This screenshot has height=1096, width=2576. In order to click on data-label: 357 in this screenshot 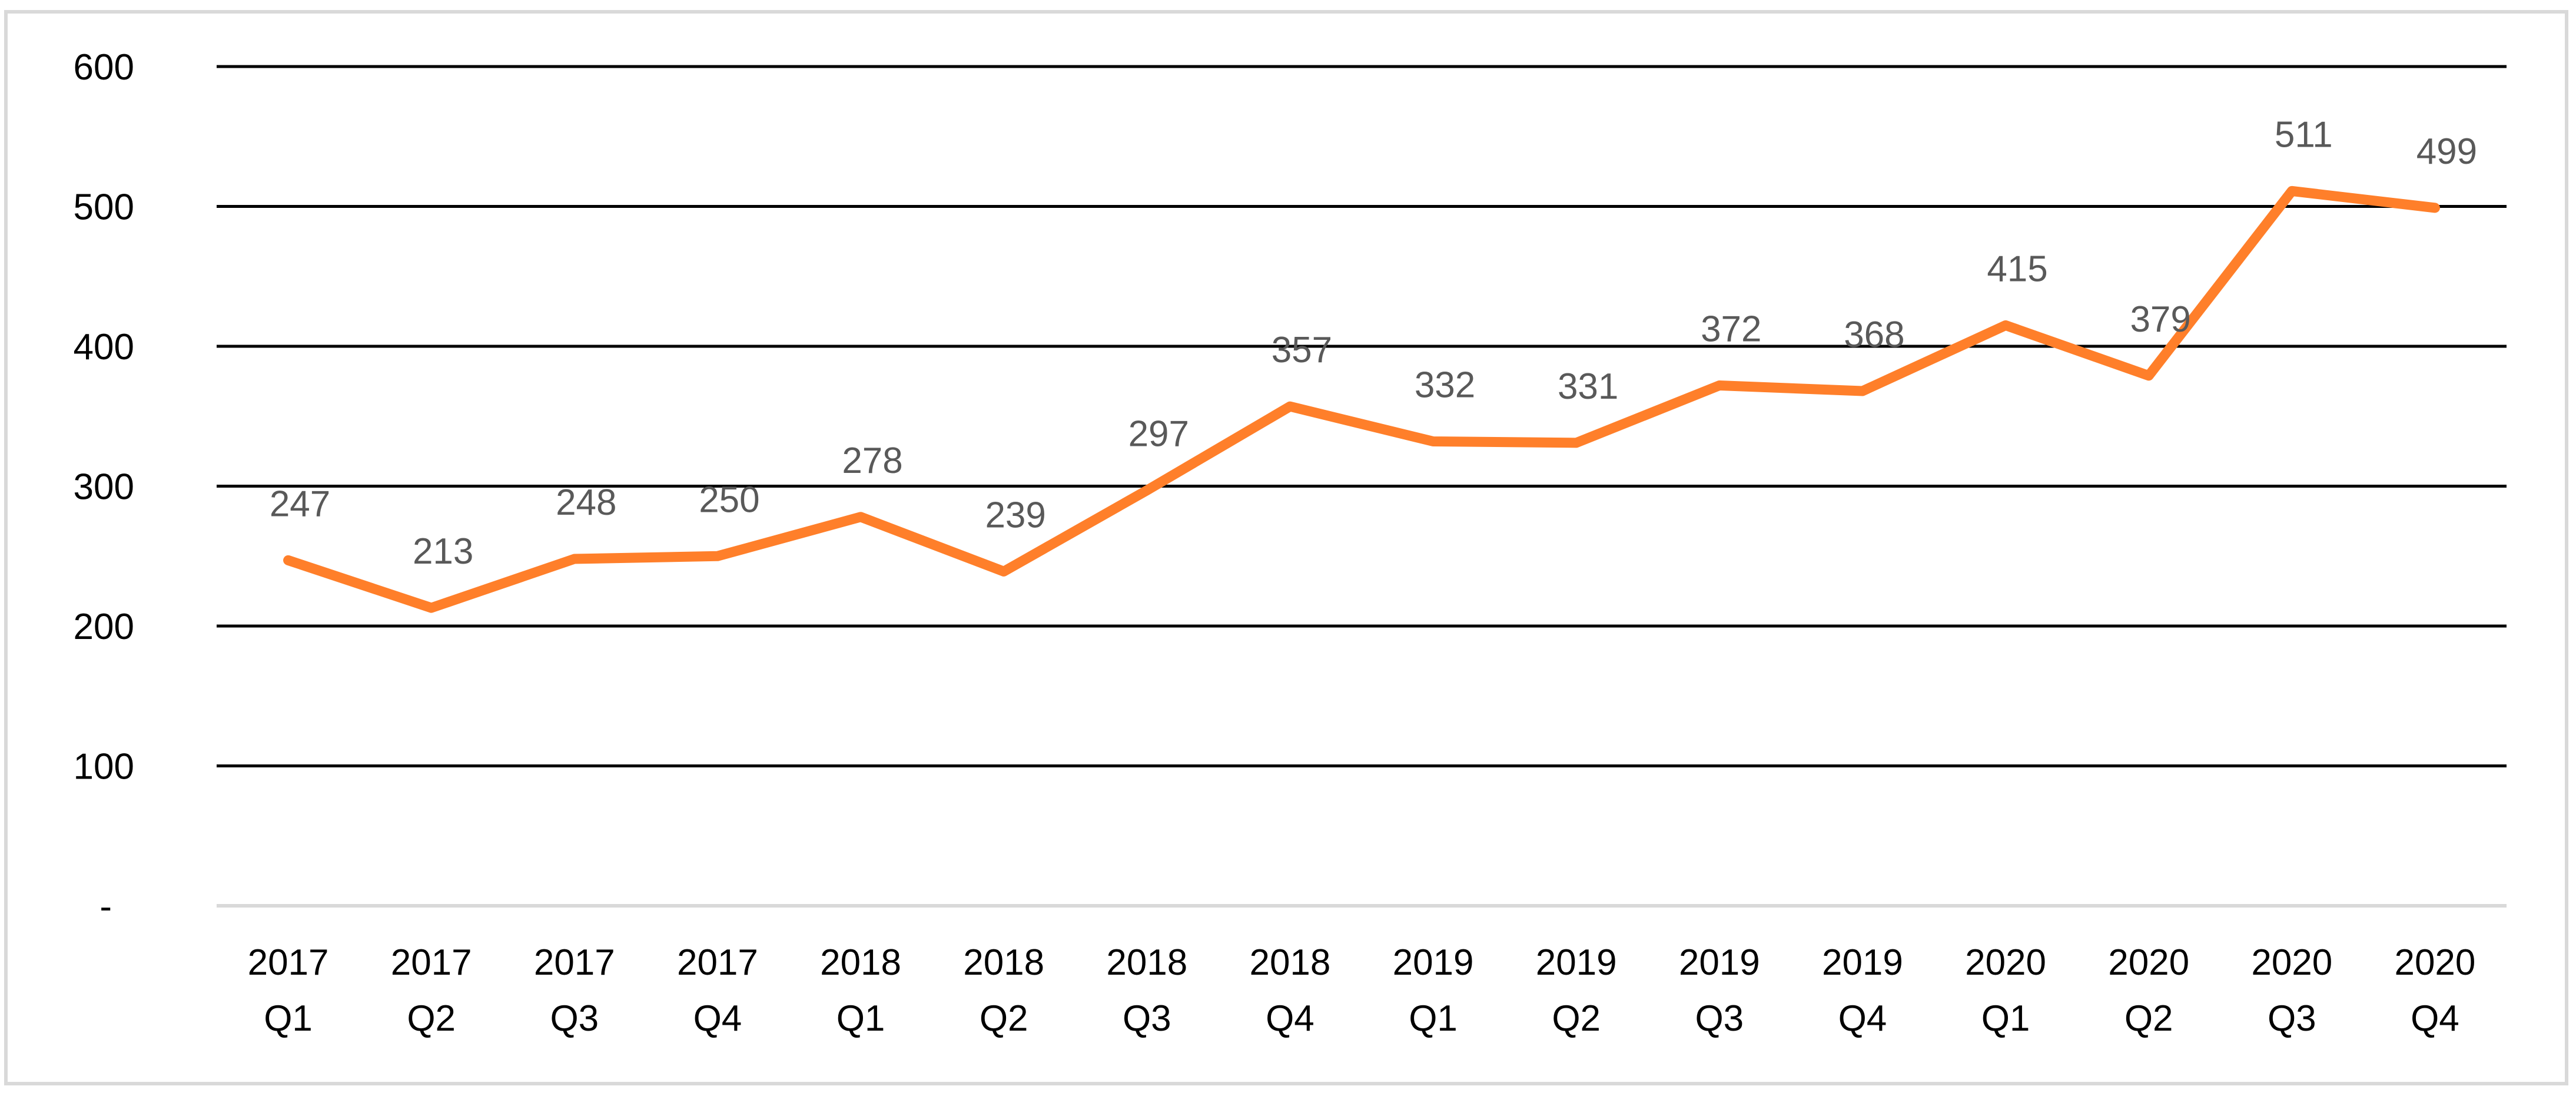, I will do `click(1302, 350)`.